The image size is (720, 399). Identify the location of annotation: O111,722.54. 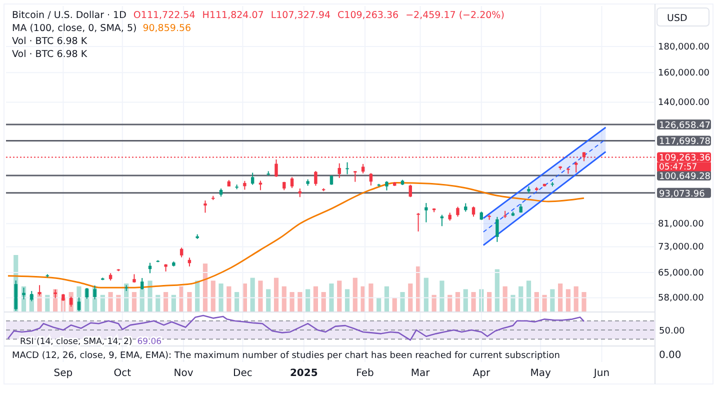
(164, 15).